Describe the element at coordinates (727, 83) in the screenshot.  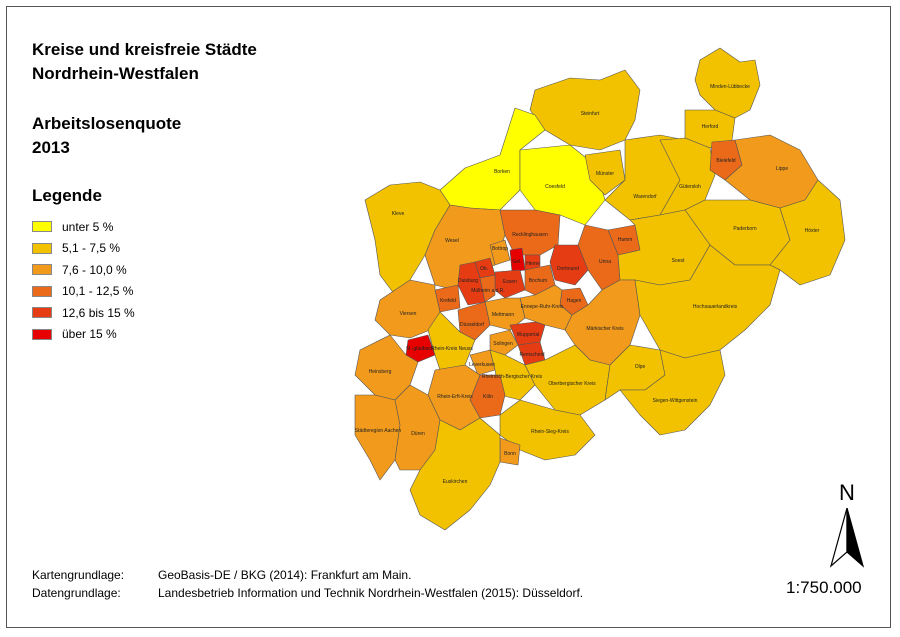
I see `region-minden-luebbecke` at that location.